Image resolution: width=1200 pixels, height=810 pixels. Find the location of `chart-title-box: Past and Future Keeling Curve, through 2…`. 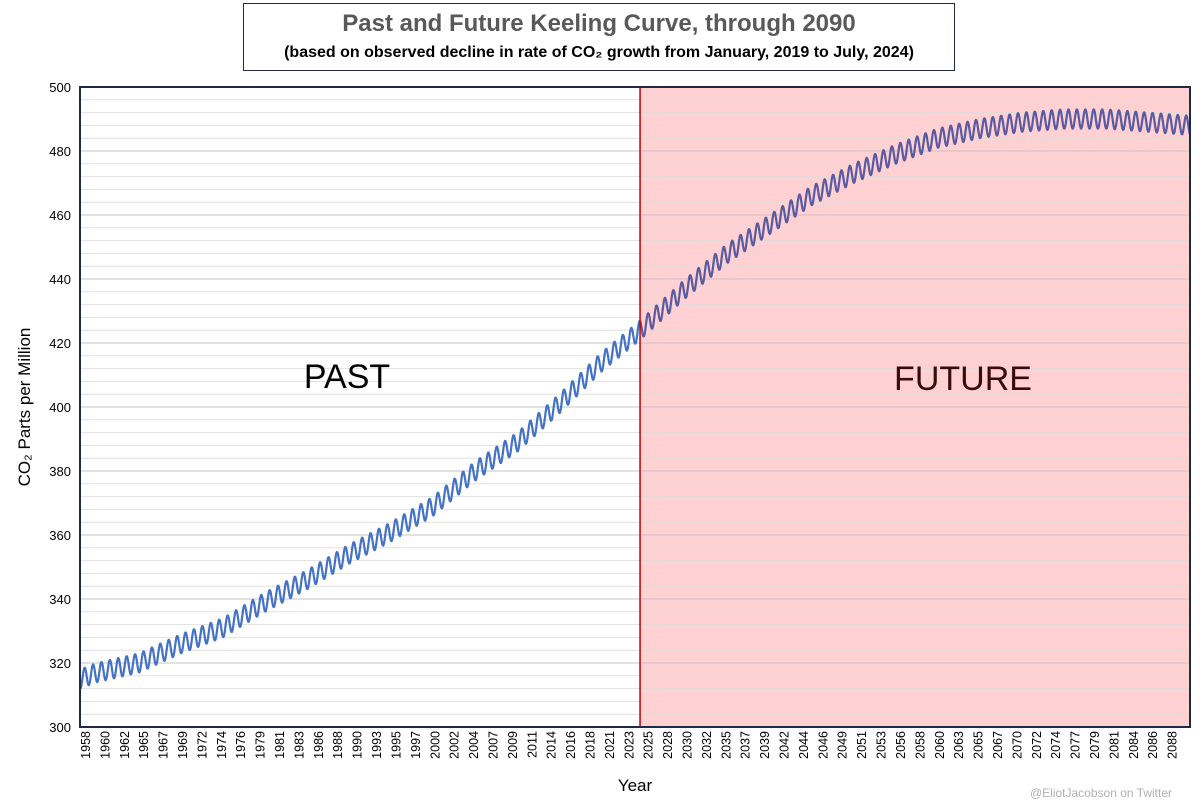

chart-title-box: Past and Future Keeling Curve, through 2… is located at coordinates (599, 37).